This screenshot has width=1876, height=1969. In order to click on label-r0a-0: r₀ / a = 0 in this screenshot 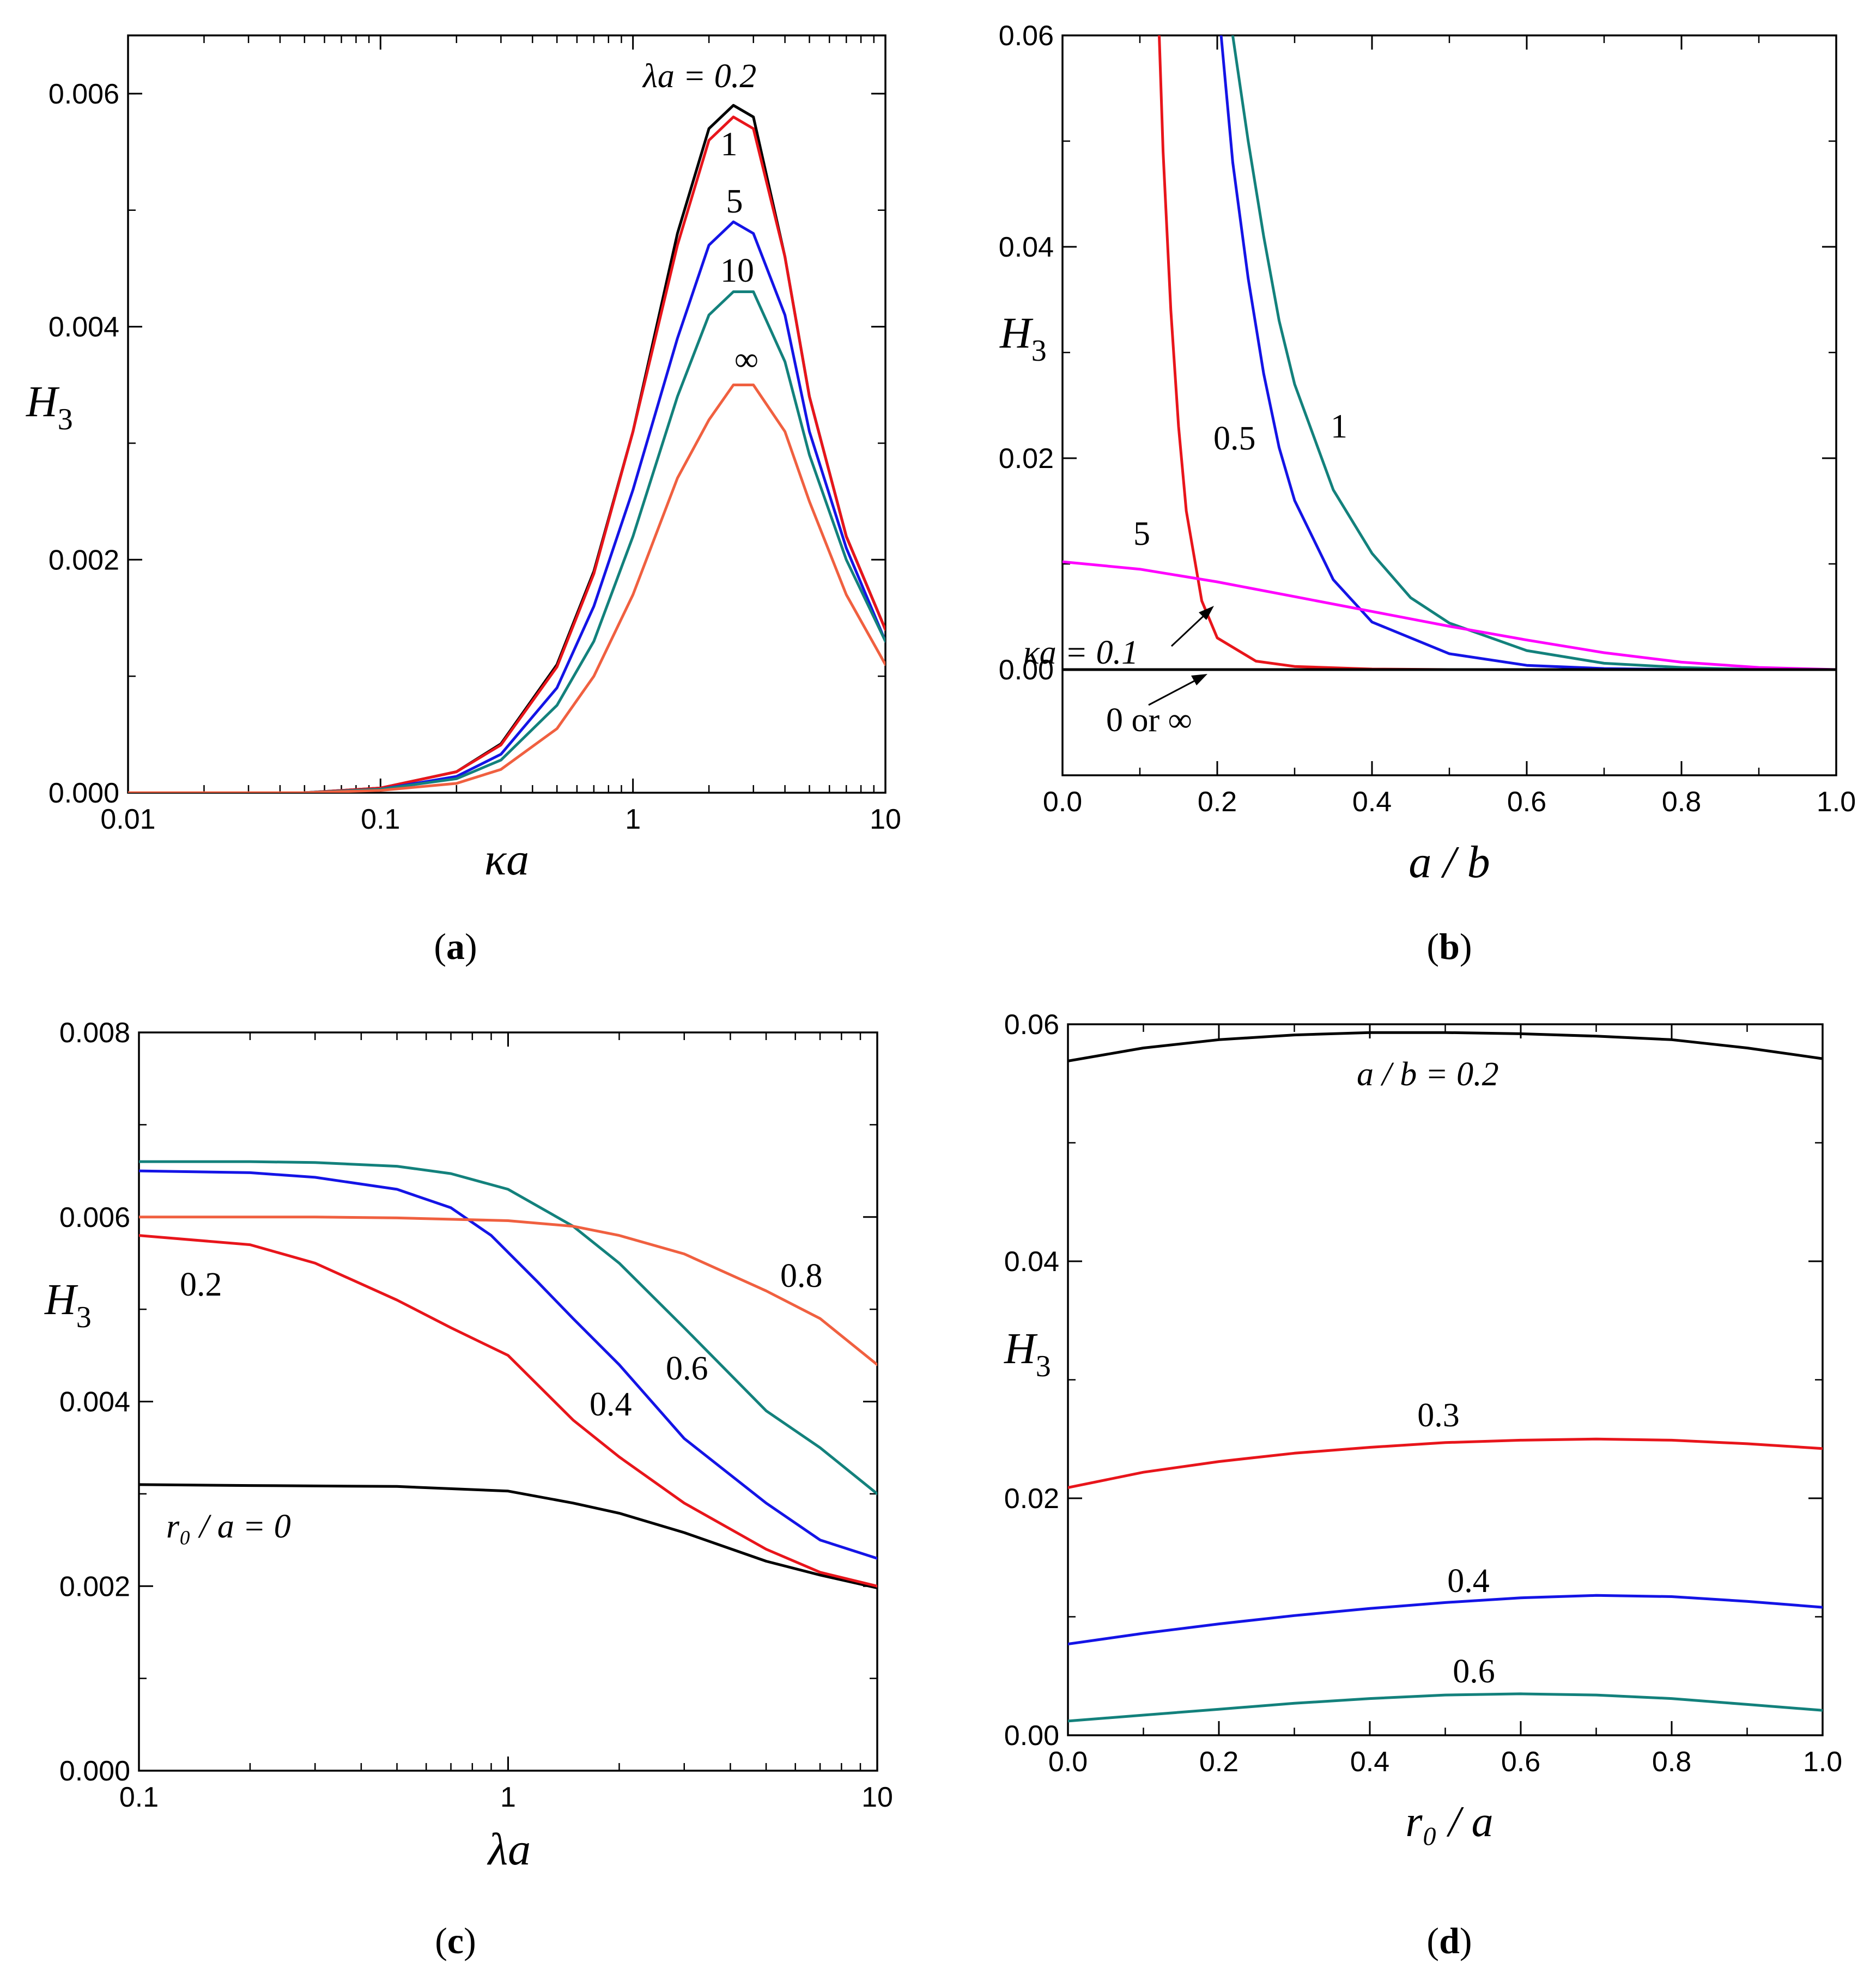, I will do `click(228, 1527)`.